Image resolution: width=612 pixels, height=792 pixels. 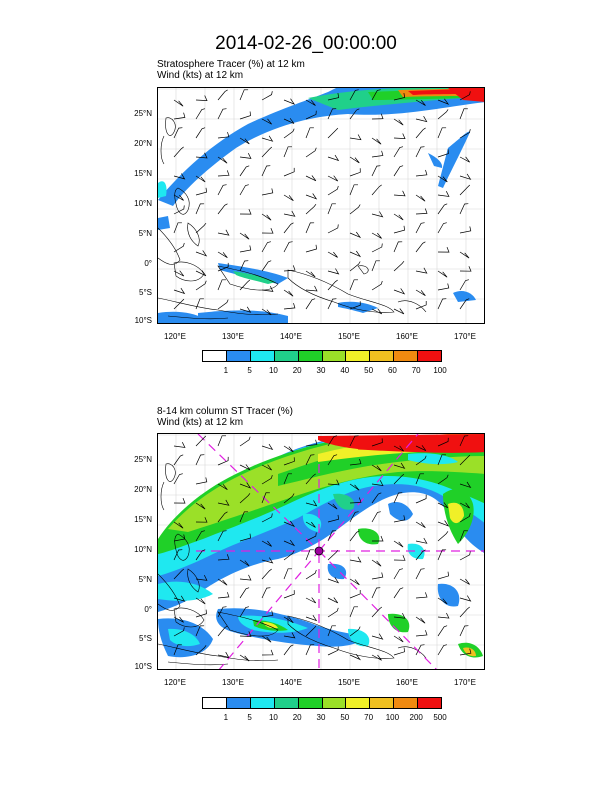 I want to click on panel2-lat-label: 15°N, so click(x=143, y=519).